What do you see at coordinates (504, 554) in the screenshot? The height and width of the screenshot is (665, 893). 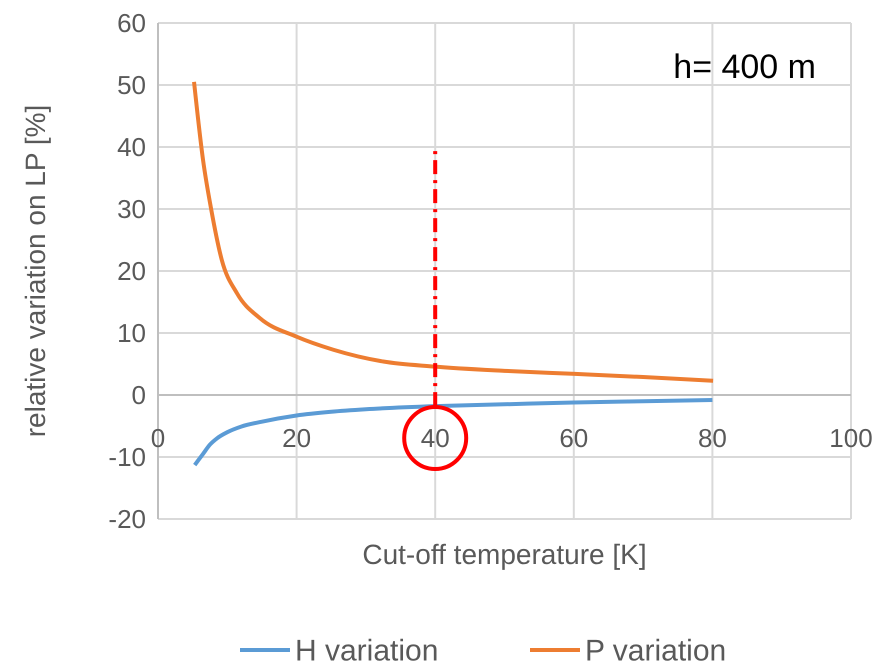 I see `x-axis-title: Cut-off temperature [K]` at bounding box center [504, 554].